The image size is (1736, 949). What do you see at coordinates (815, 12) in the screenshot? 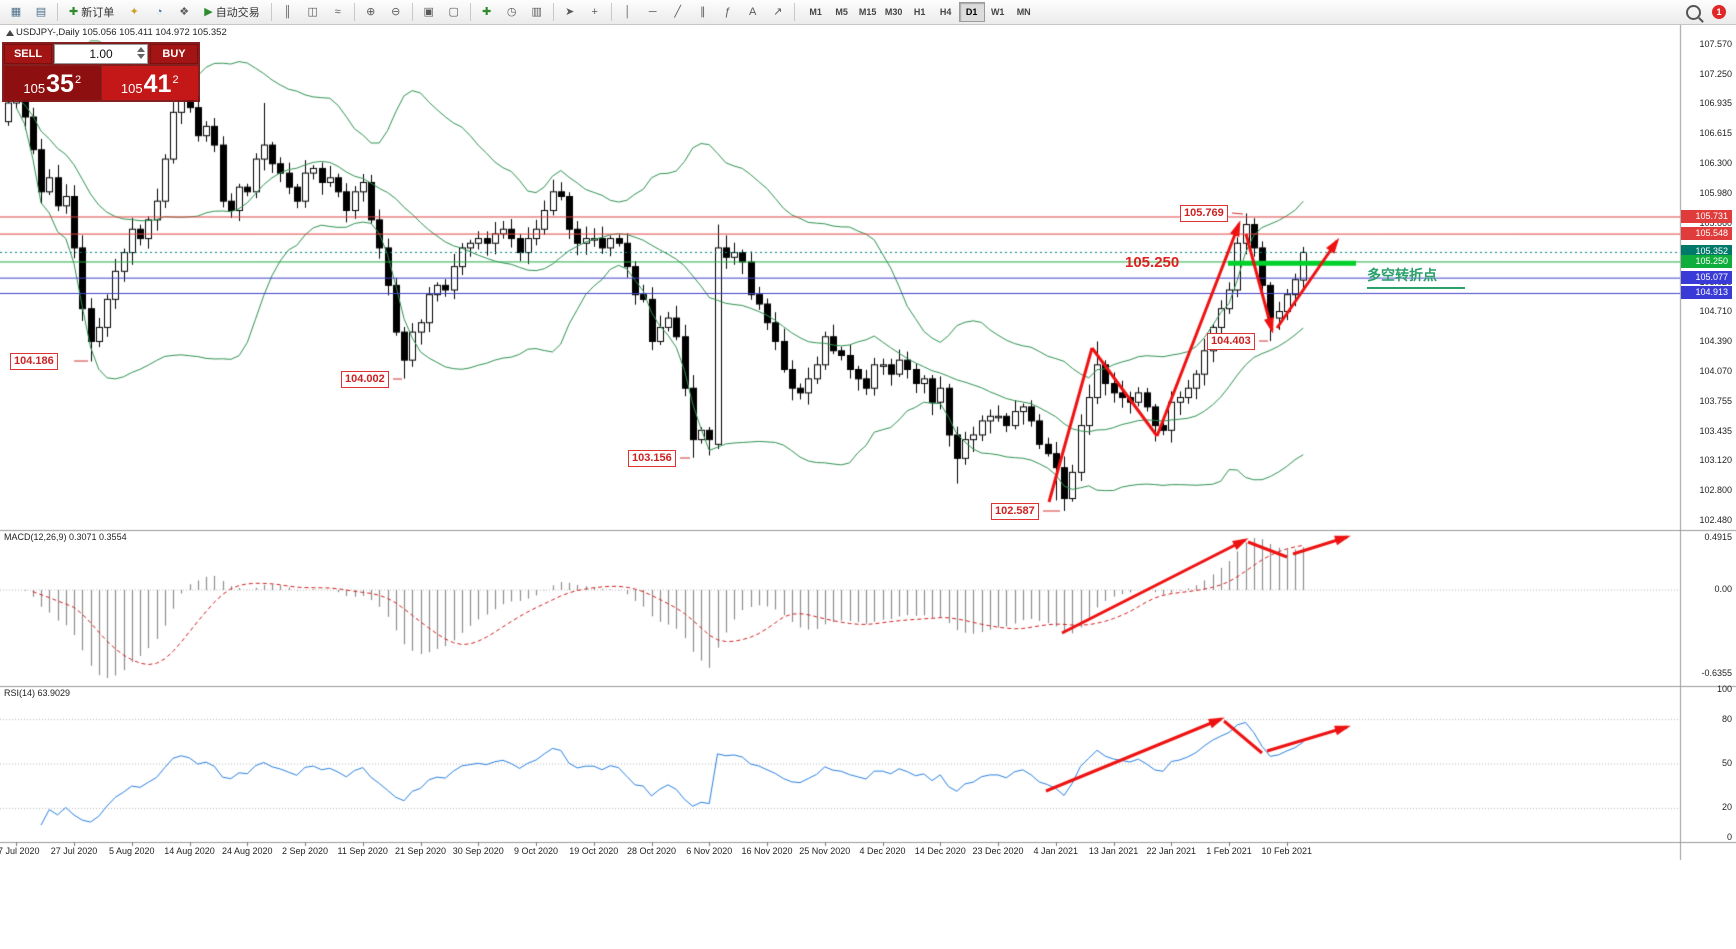
I see `timeframe-button-m1: M1` at bounding box center [815, 12].